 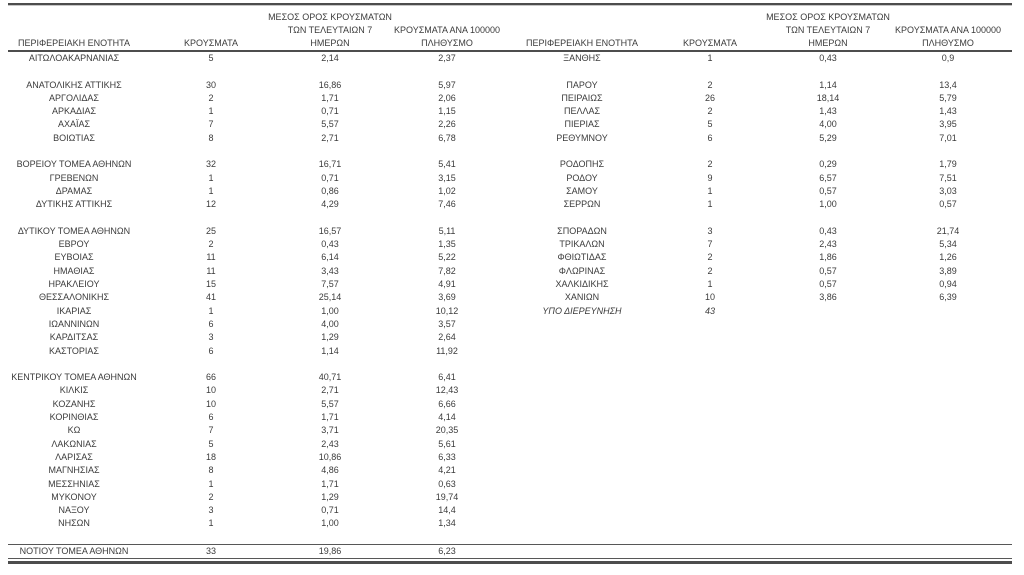 I want to click on table-row: ΜΑΓΝΗΣΙΑΣ 8 4,86 4,21, so click(x=510, y=470).